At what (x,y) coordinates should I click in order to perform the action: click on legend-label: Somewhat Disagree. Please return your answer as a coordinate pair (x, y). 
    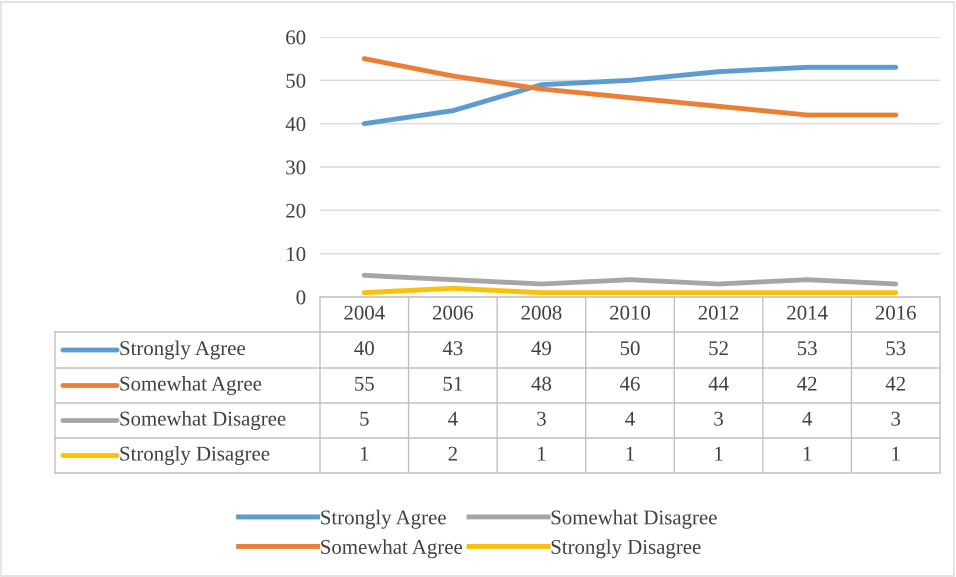
    Looking at the image, I should click on (203, 420).